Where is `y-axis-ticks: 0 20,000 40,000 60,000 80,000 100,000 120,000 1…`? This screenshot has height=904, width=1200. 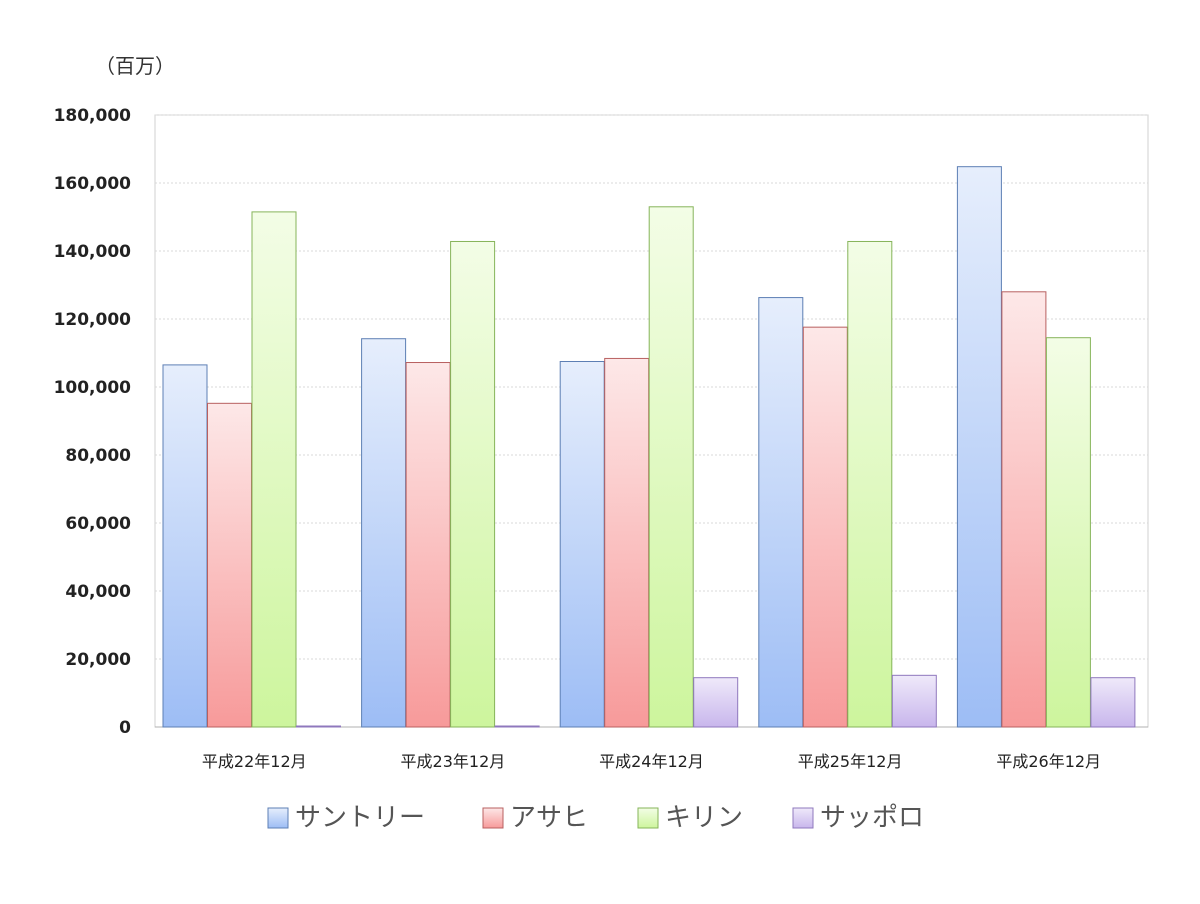 y-axis-ticks: 0 20,000 40,000 60,000 80,000 100,000 120,000 1… is located at coordinates (93, 422).